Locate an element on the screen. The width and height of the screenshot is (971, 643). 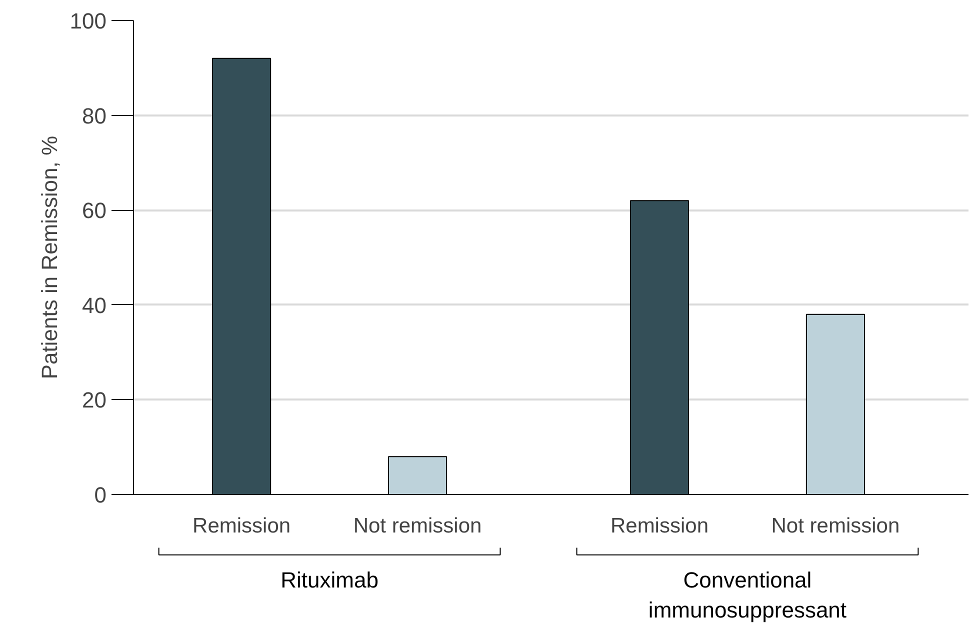
y-axis-title: Patients in Remission, % is located at coordinates (49, 258).